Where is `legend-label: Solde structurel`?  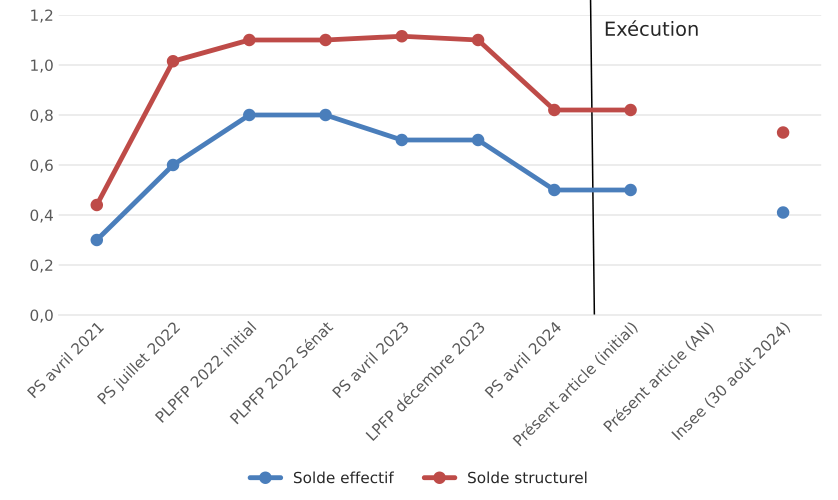 legend-label: Solde structurel is located at coordinates (527, 477).